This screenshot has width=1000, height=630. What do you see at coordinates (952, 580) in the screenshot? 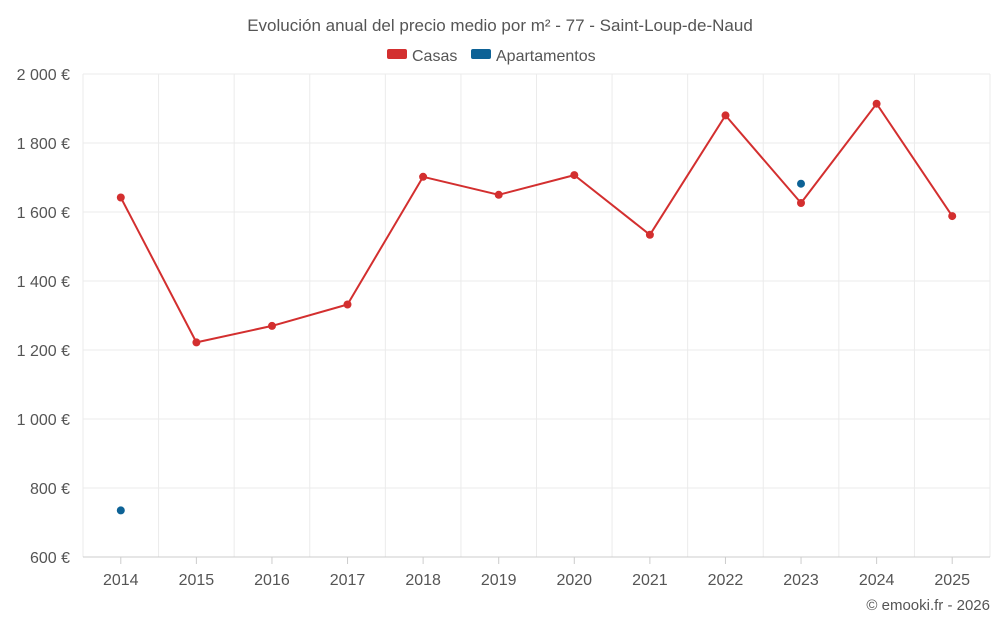
I see `x-tick-label: 2025` at bounding box center [952, 580].